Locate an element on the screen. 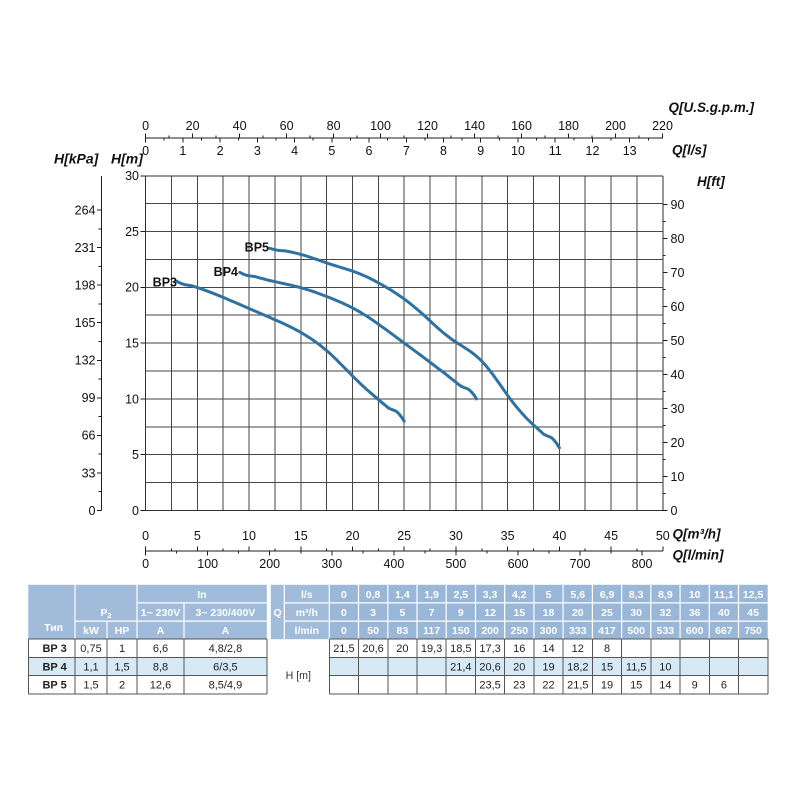 The image size is (800, 805). svg-text: 21,4 is located at coordinates (460, 667).